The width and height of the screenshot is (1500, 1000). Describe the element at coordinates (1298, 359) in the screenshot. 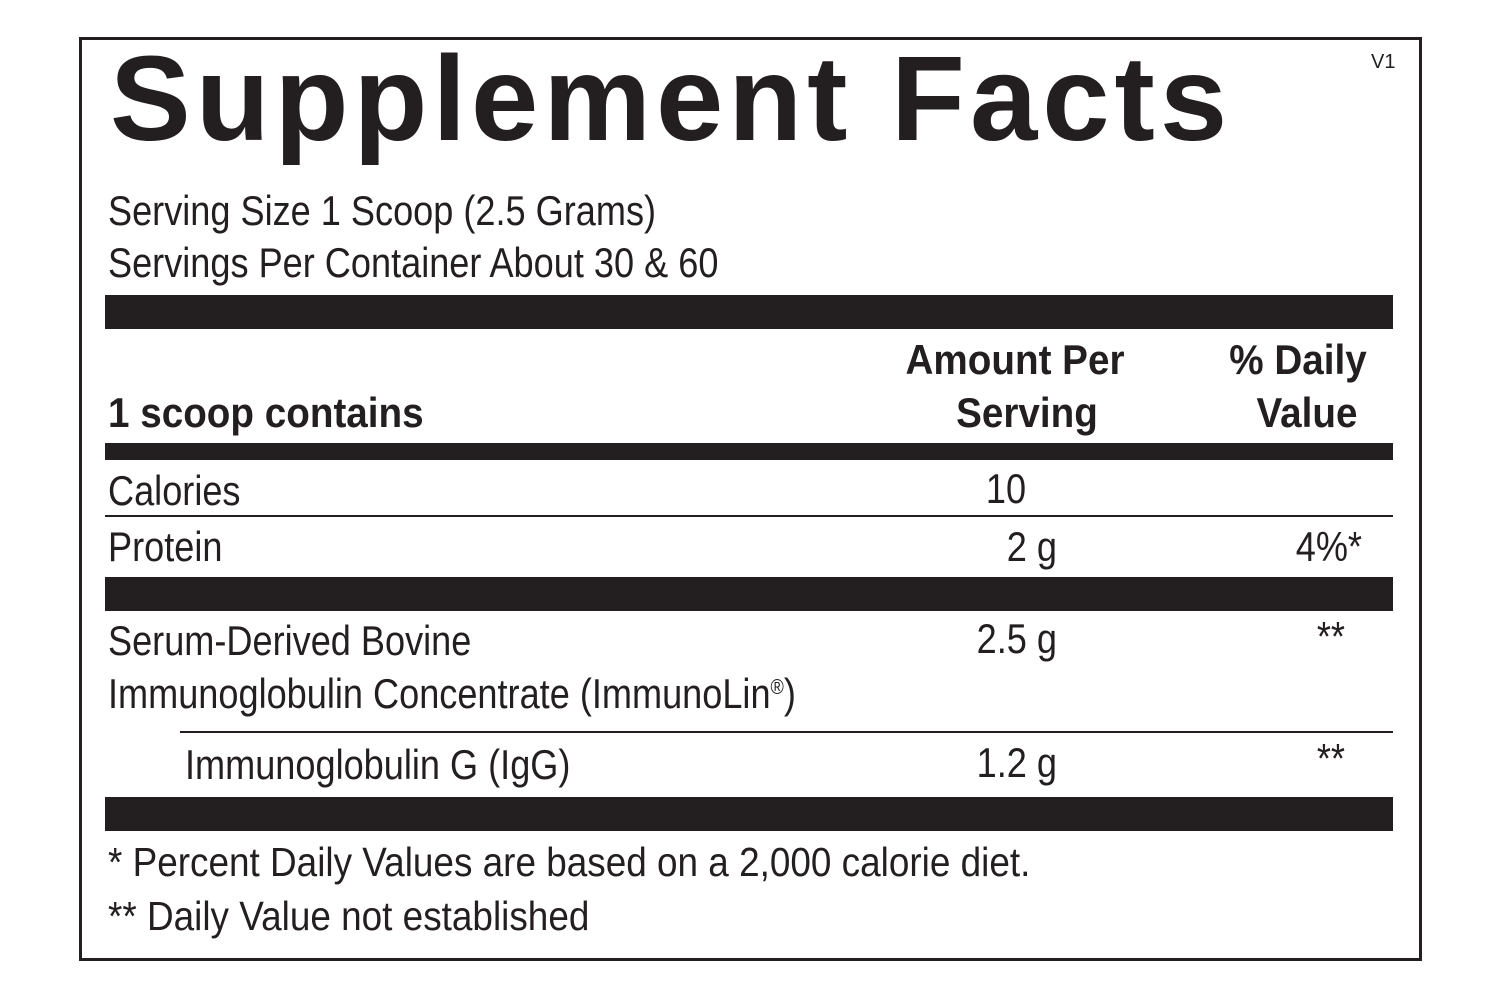

I see `header-dv-line1: % Daily` at that location.